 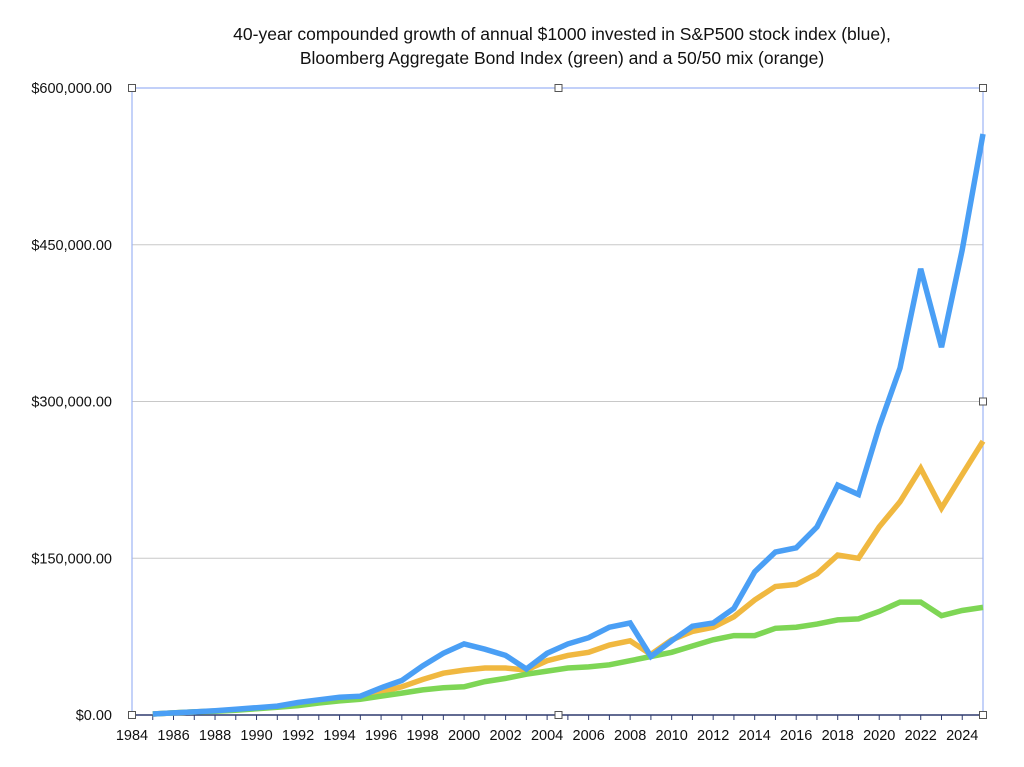 I want to click on x-tick-label: 2008, so click(x=630, y=736).